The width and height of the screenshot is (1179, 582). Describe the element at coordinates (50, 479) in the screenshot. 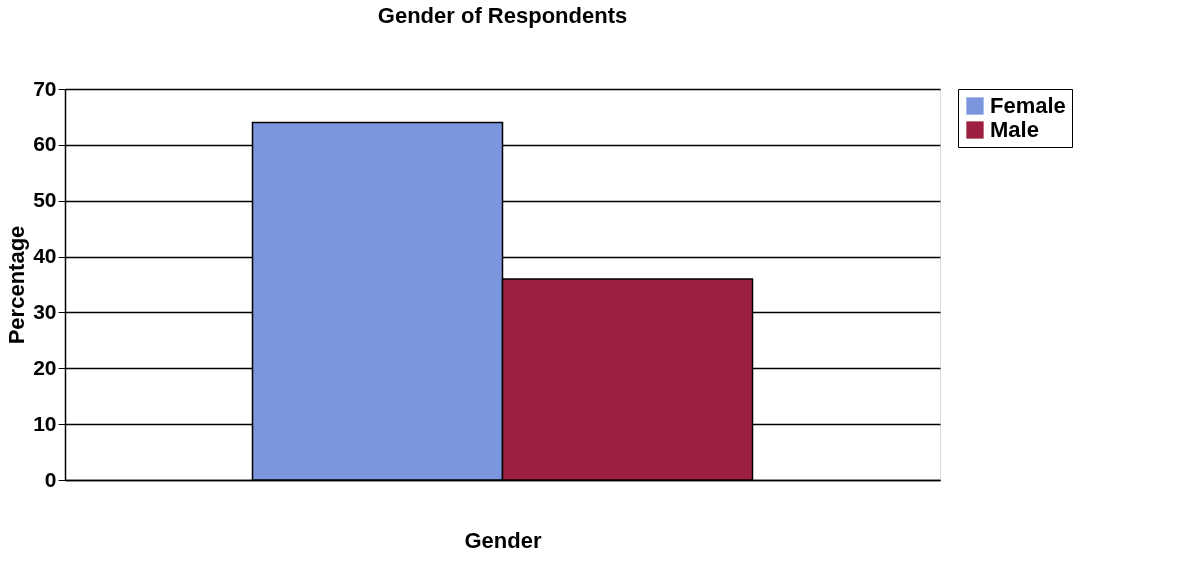

I see `y-tick-label: 0` at that location.